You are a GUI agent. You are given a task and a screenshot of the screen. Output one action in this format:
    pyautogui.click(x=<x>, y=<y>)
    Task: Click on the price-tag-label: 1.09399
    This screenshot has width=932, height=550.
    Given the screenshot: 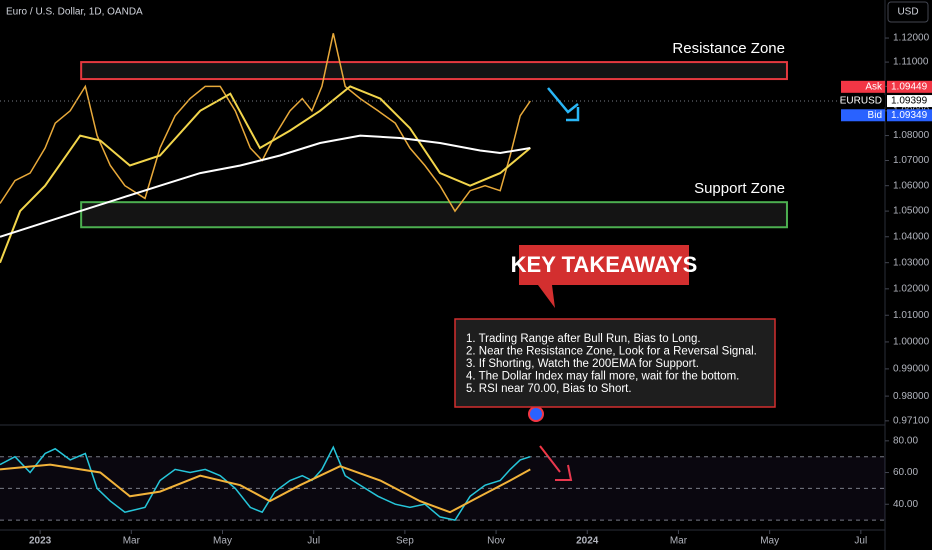 What is the action you would take?
    pyautogui.click(x=909, y=101)
    